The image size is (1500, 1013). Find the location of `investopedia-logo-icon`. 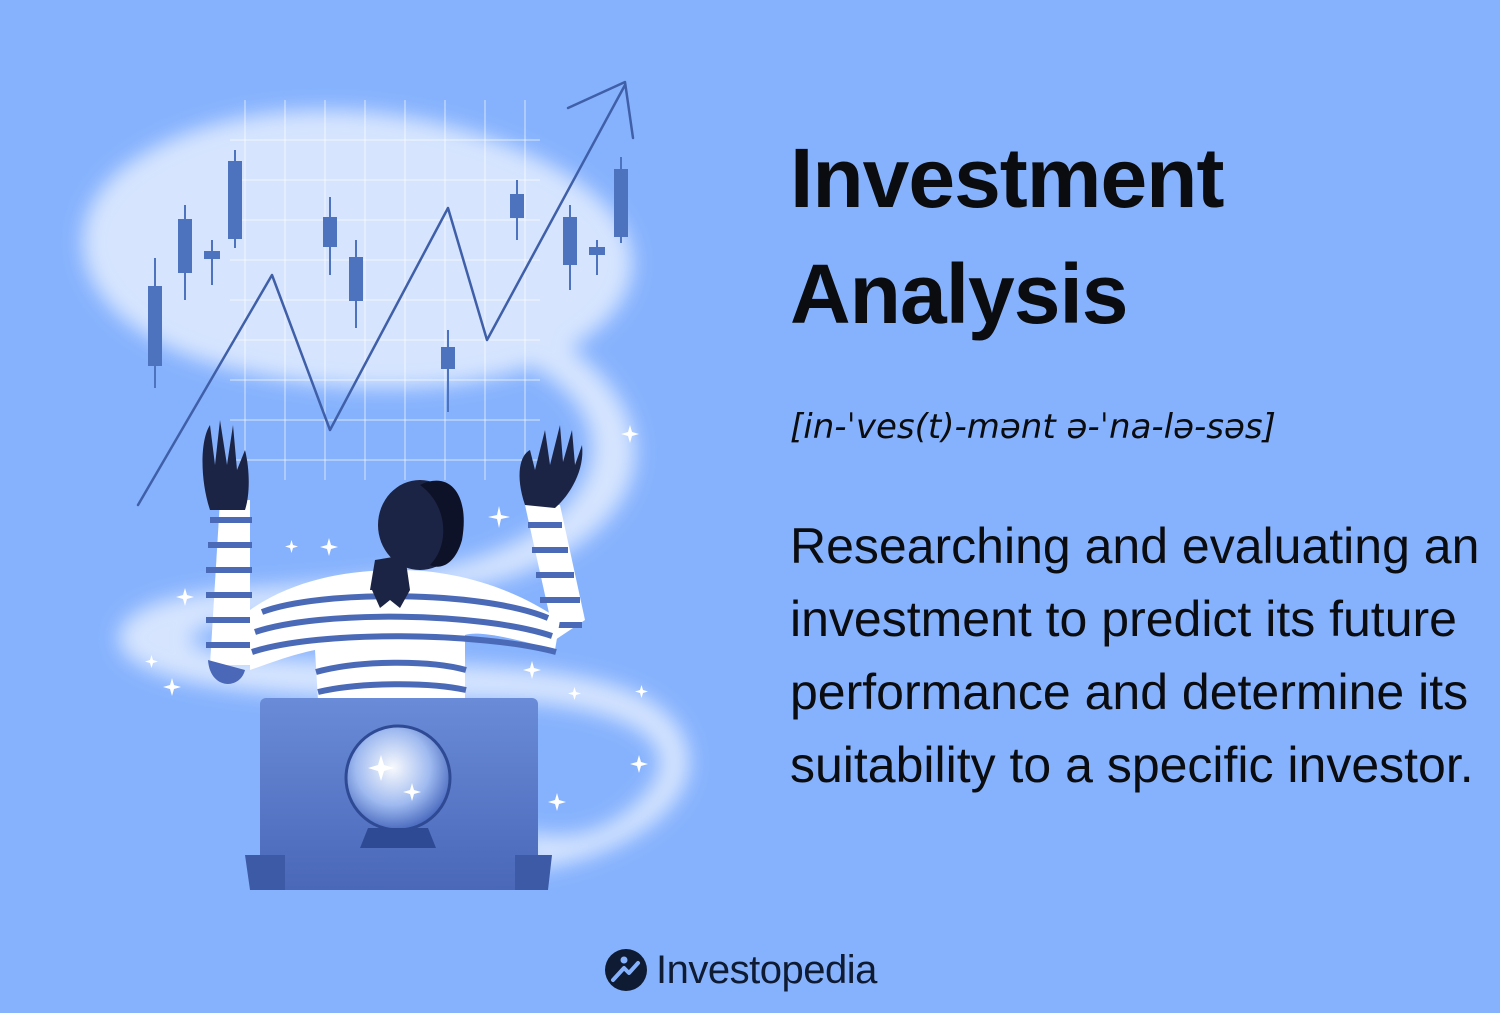

investopedia-logo-icon is located at coordinates (626, 970).